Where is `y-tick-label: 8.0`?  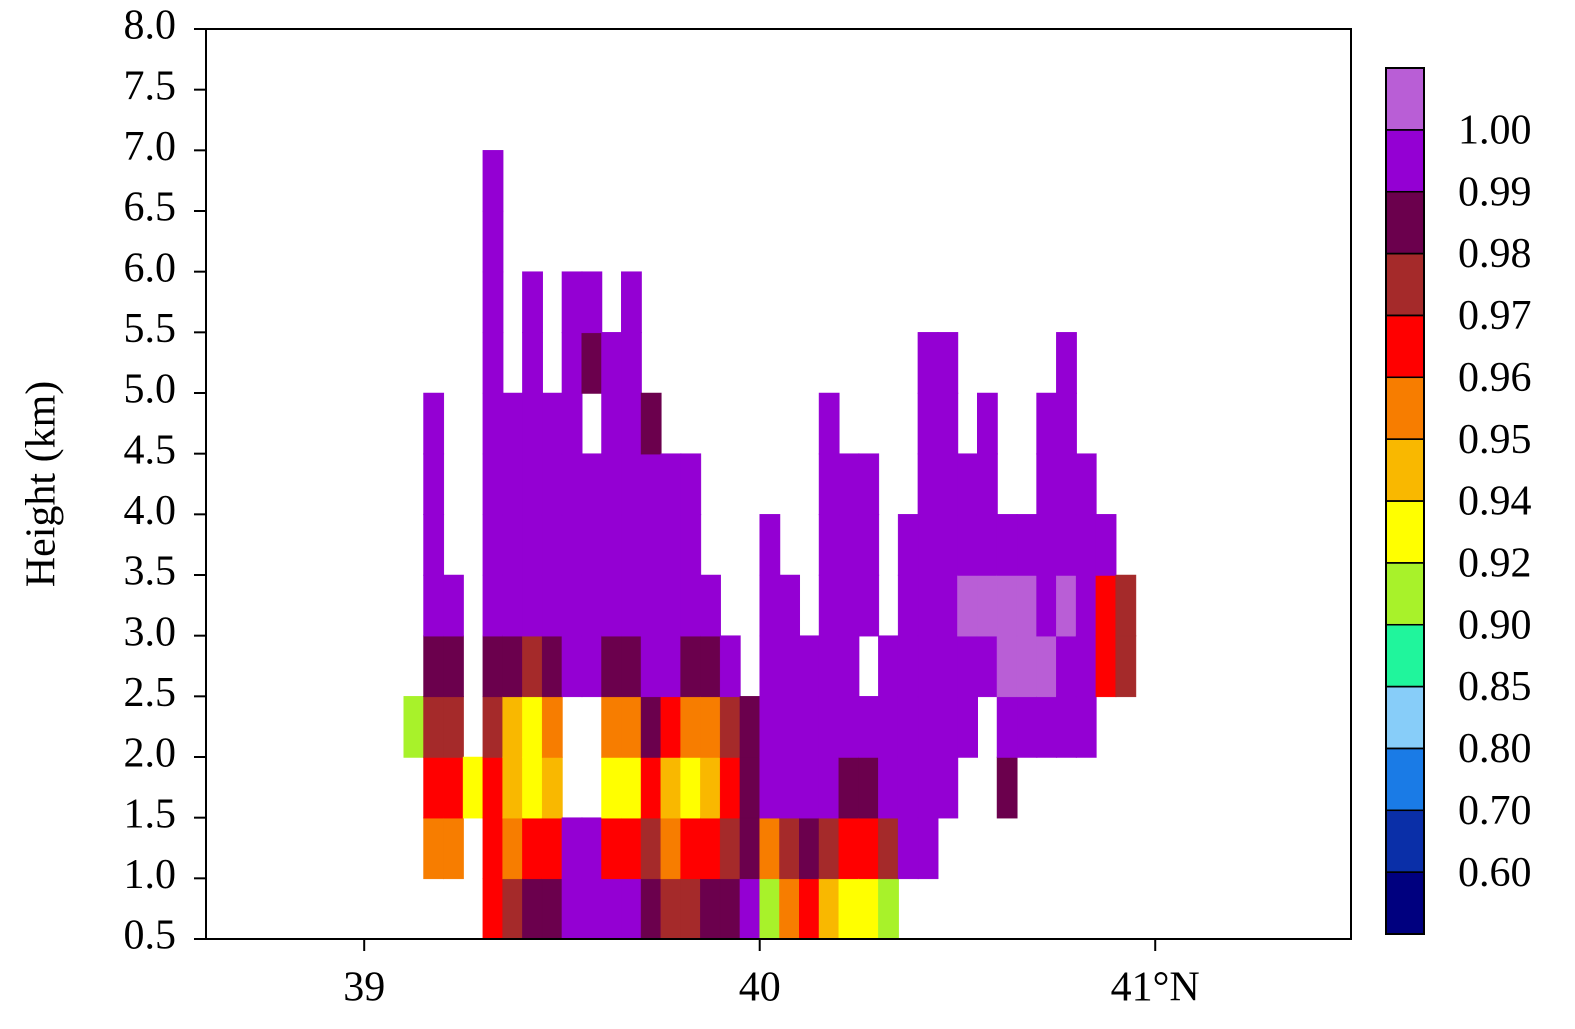 y-tick-label: 8.0 is located at coordinates (150, 26).